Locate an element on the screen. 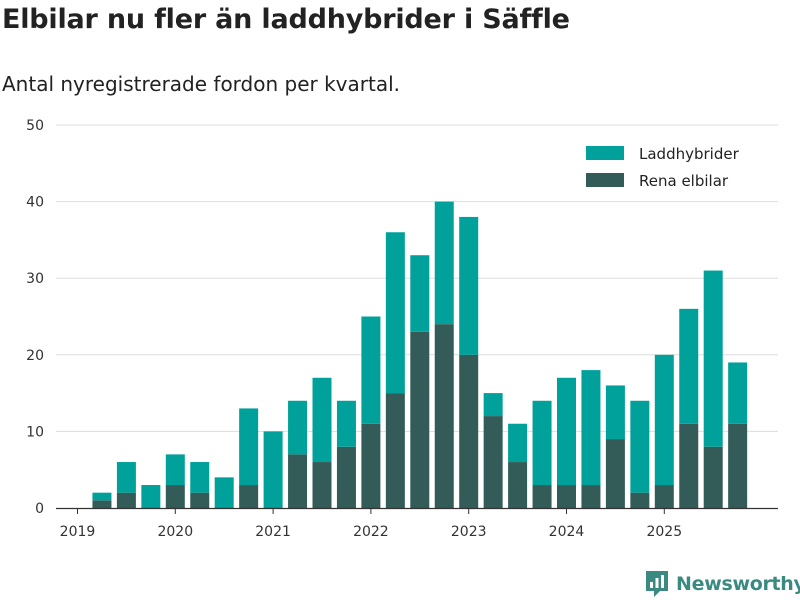 This screenshot has width=800, height=600. legend: Laddhybrider Rena elbilar is located at coordinates (663, 167).